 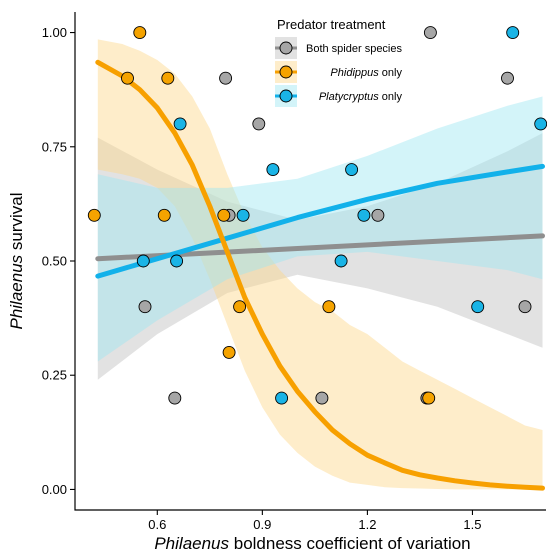 What do you see at coordinates (16, 260) in the screenshot?
I see `y-axis-title: Philaenus survival` at bounding box center [16, 260].